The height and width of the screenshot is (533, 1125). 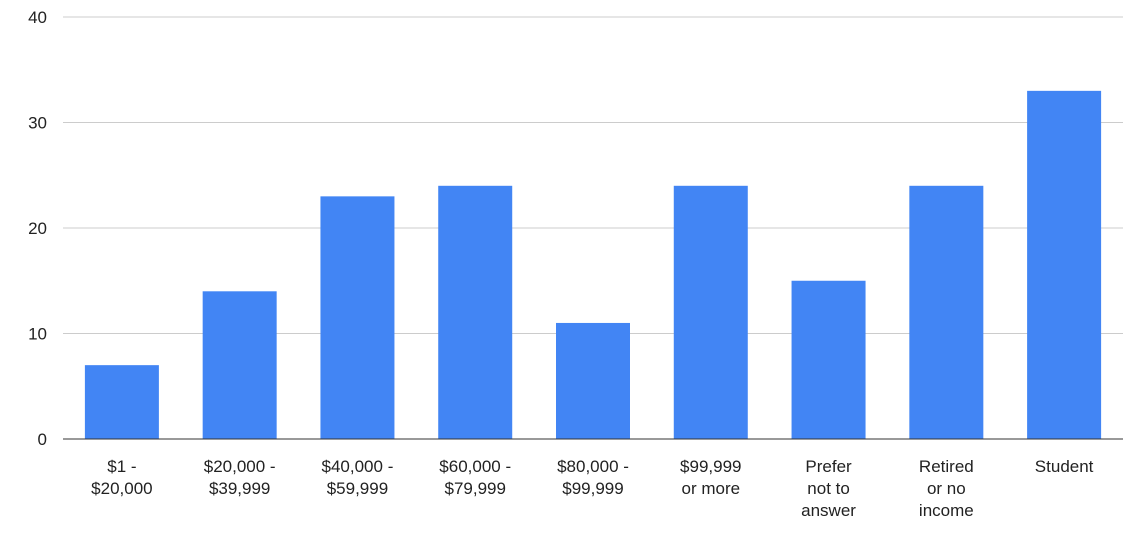 I want to click on x-tick-label-line: $1 -, so click(x=121, y=466).